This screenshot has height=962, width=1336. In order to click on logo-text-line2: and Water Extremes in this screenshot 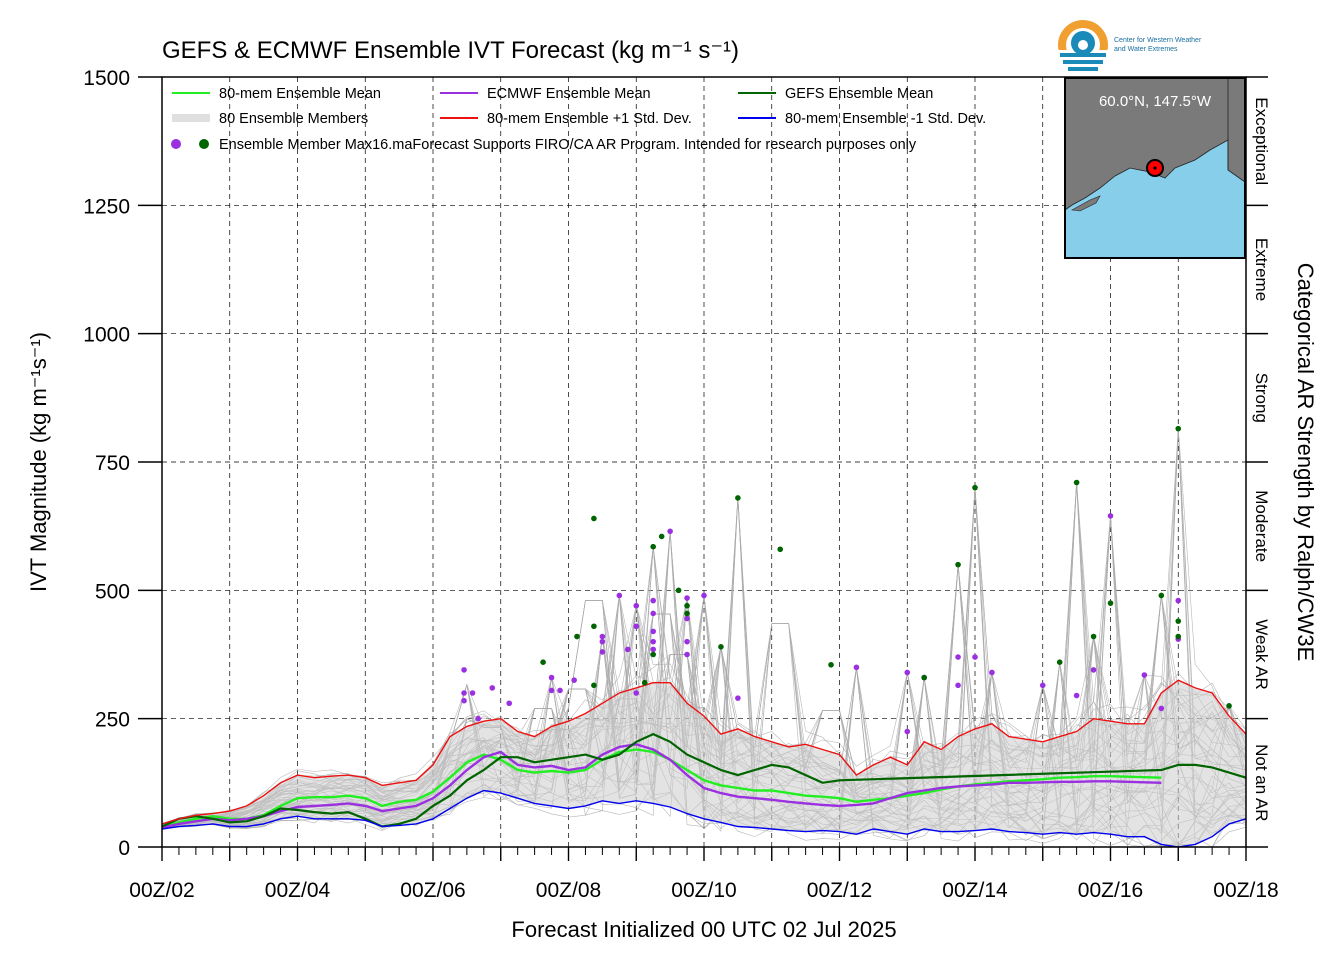, I will do `click(1146, 49)`.